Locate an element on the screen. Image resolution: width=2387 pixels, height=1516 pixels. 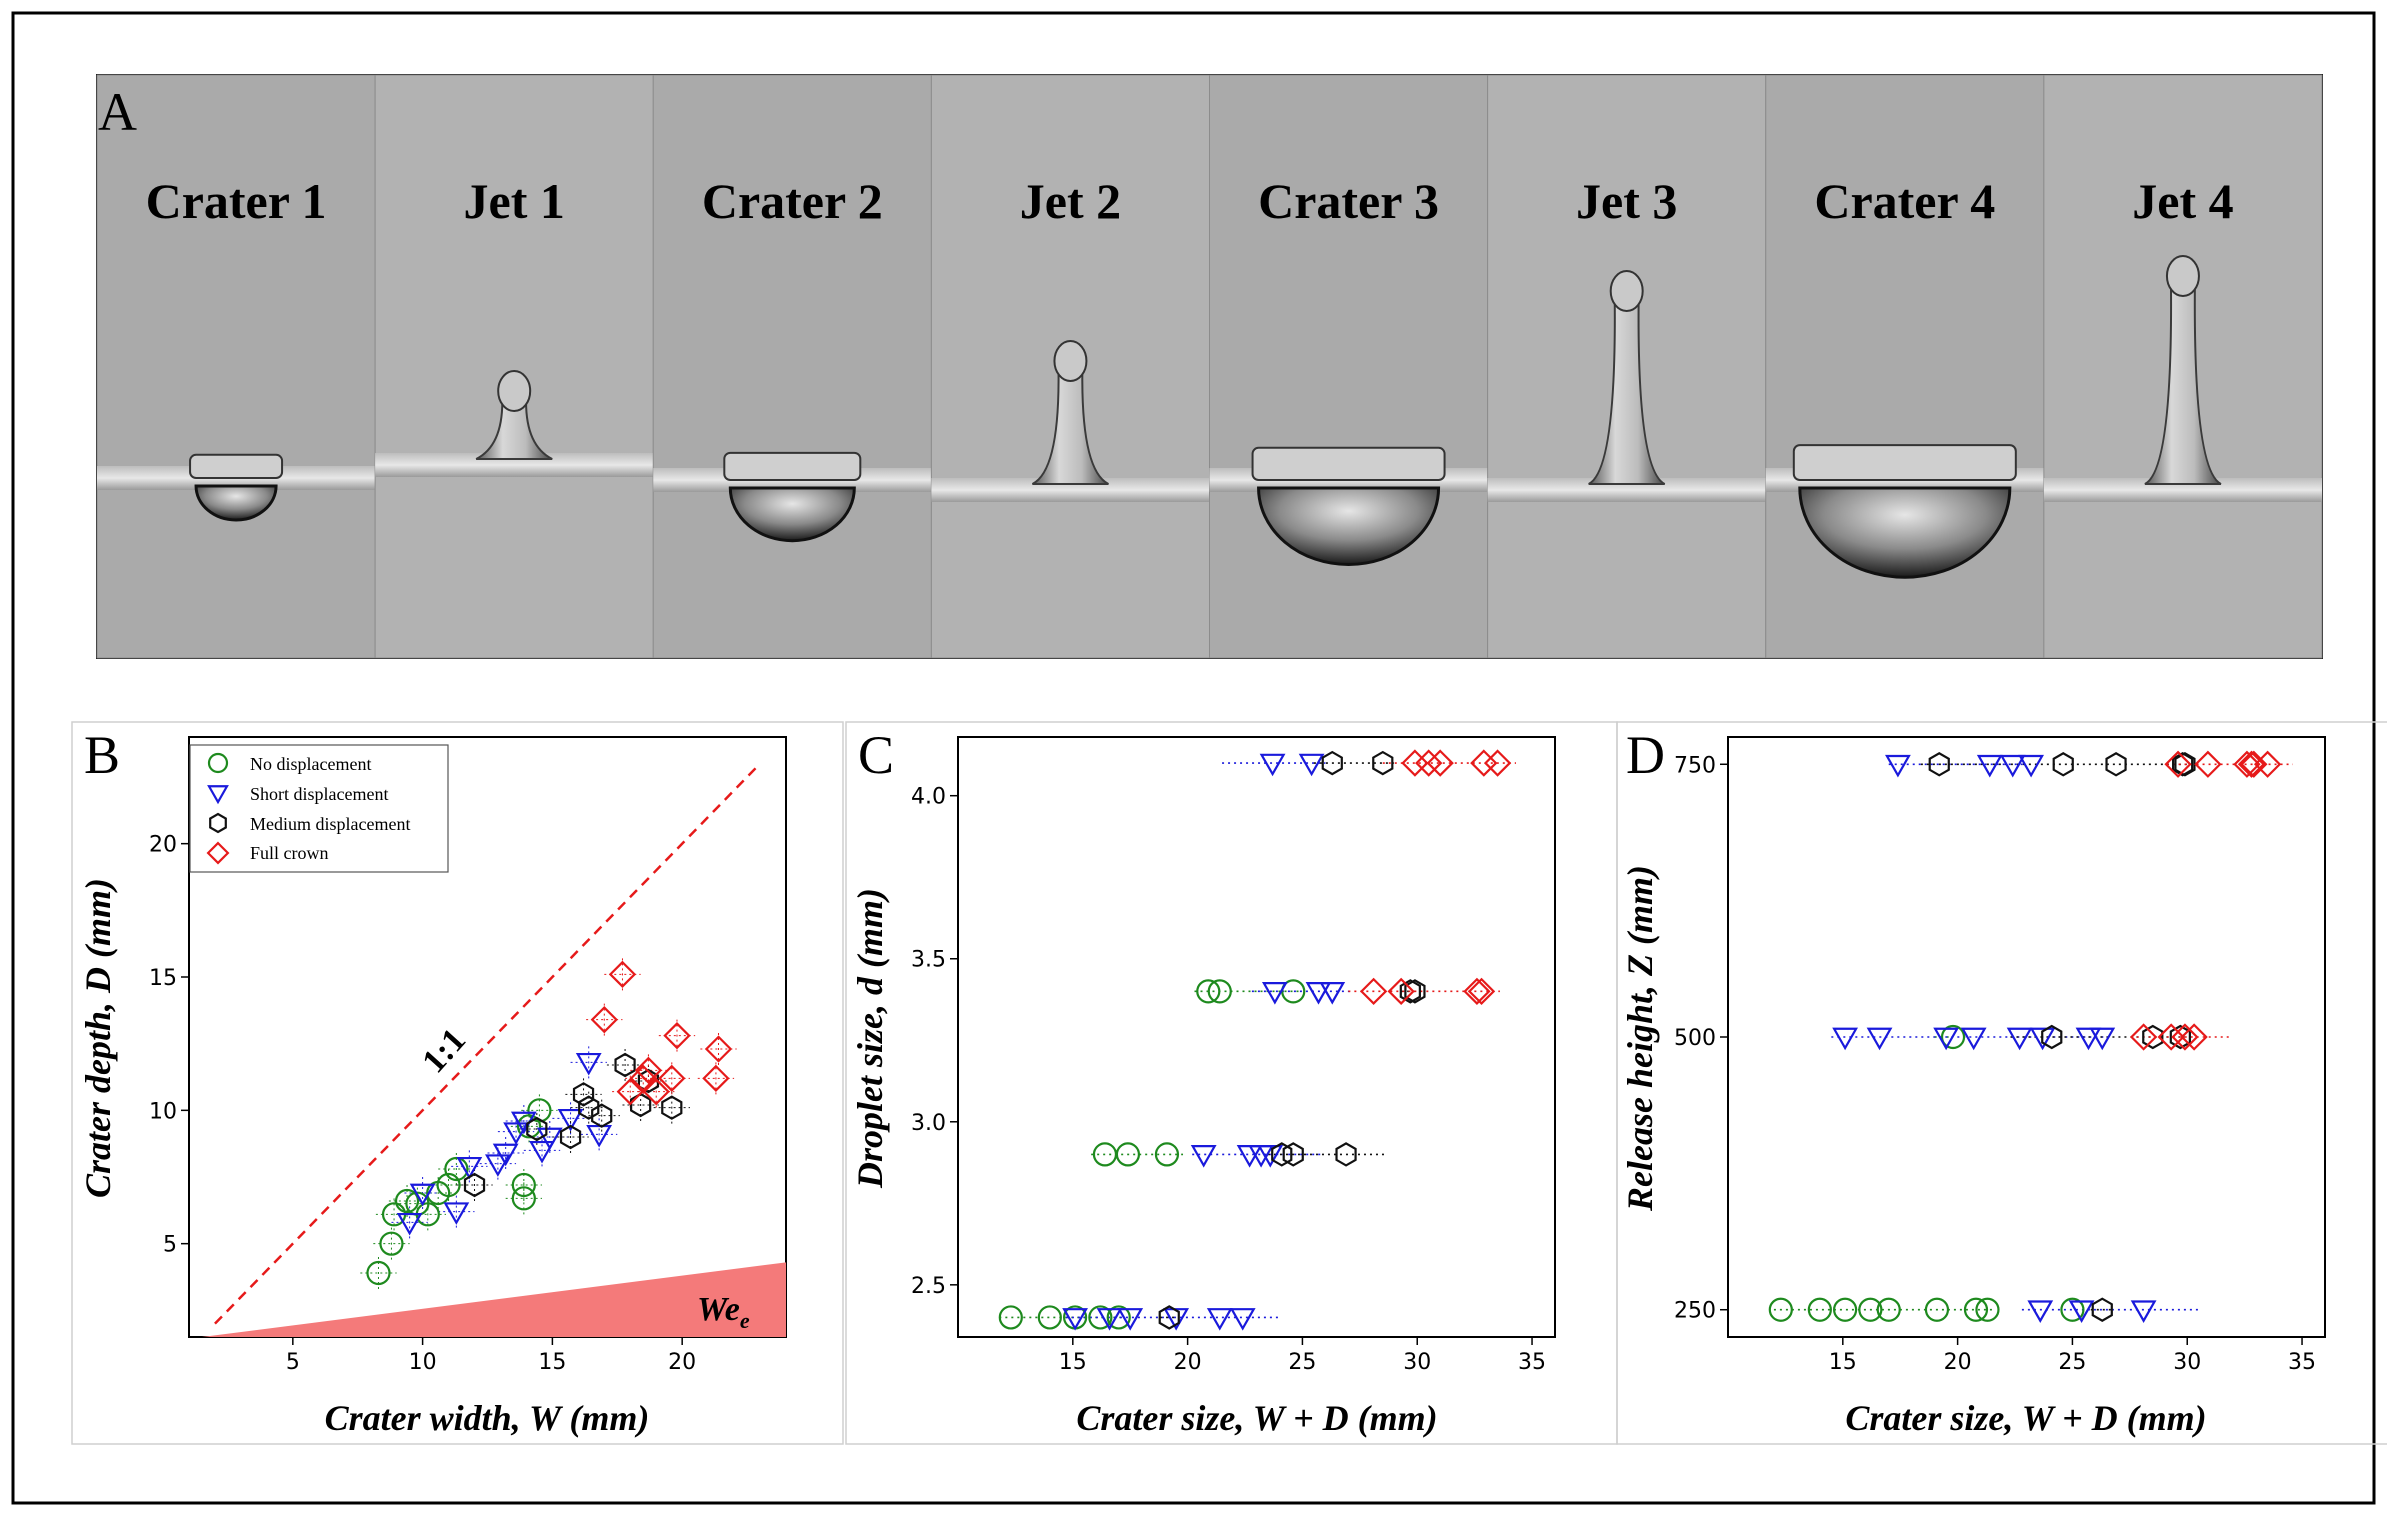
panel-d-letter: D is located at coordinates (1645, 755).